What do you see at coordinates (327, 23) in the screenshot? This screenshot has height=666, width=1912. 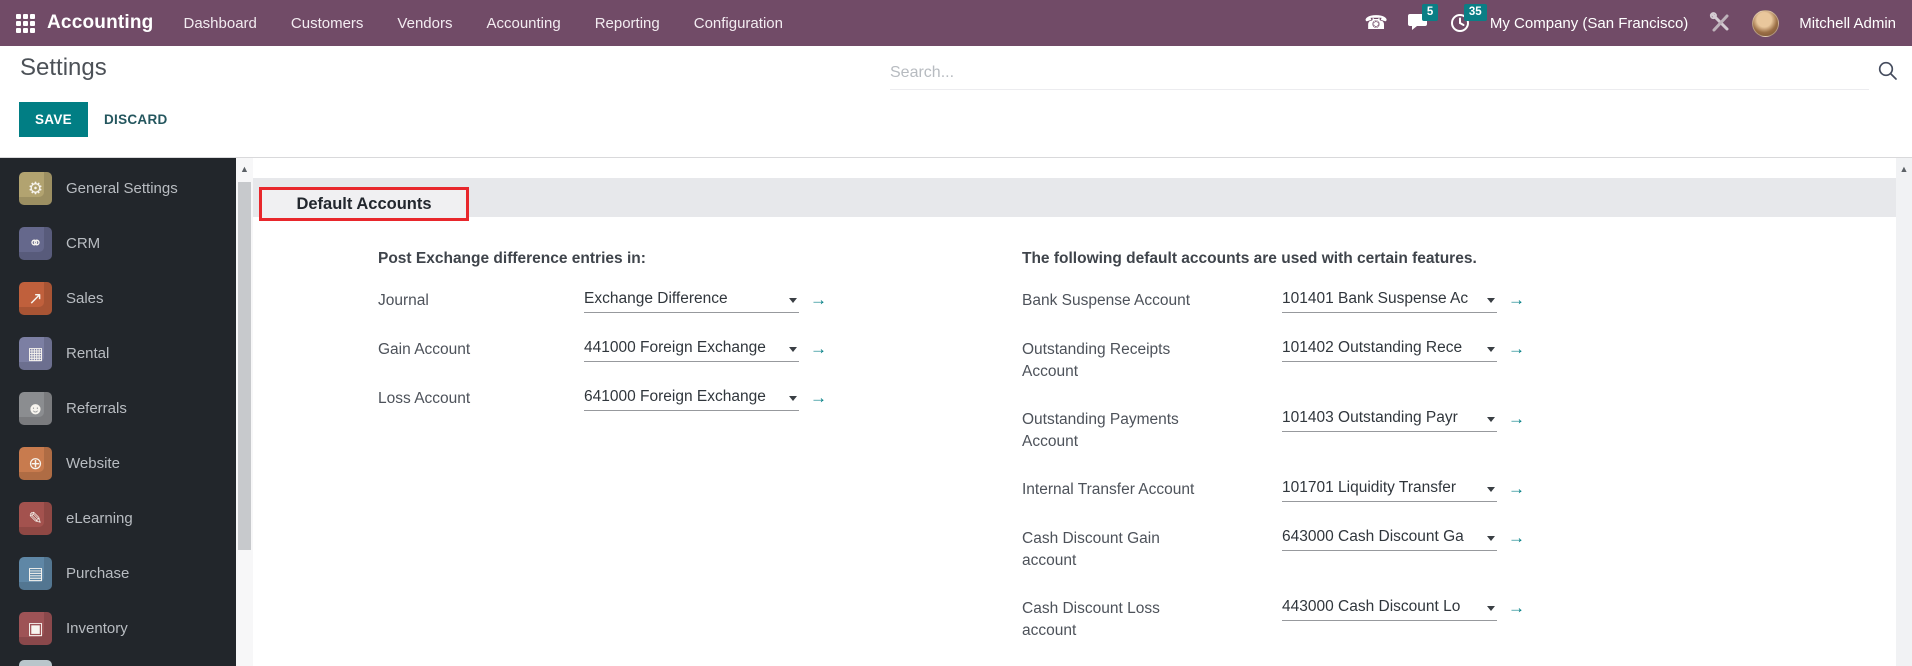 I see `menu-customers: Customers` at bounding box center [327, 23].